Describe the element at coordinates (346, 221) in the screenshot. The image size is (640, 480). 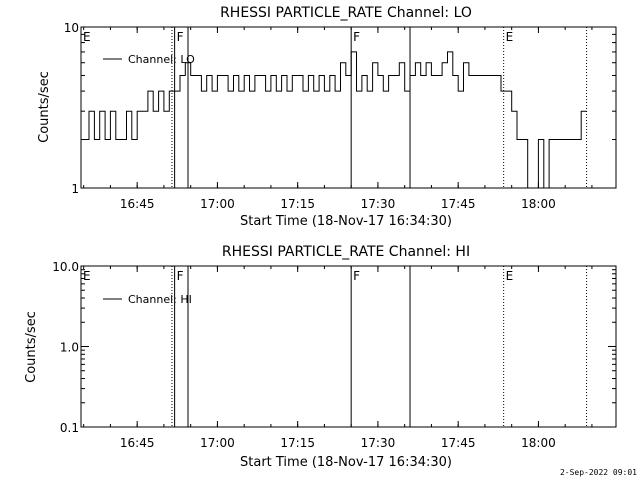
I see `x-axis-label-lo: Start Time (18-Nov-17 16:34:30)` at that location.